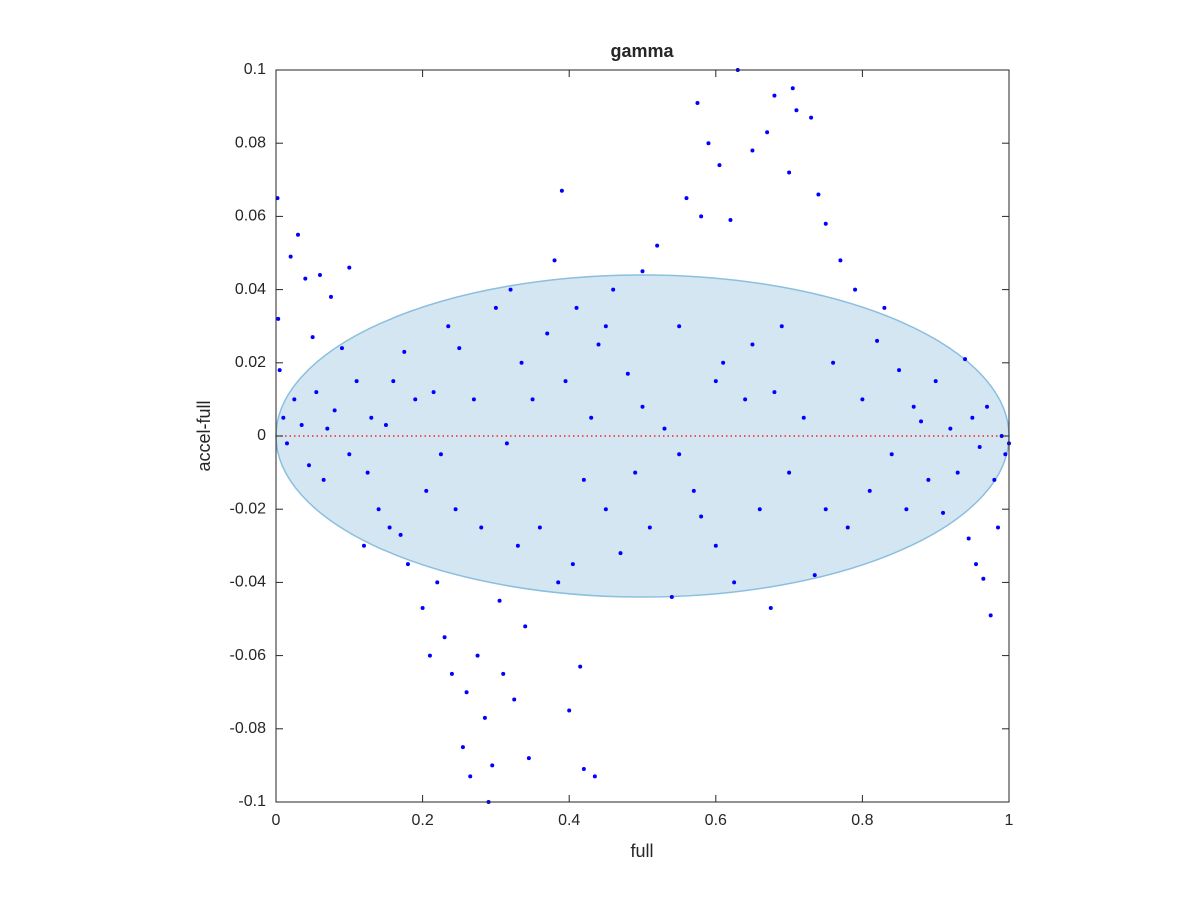  I want to click on x-tick-label: 0.4, so click(569, 820).